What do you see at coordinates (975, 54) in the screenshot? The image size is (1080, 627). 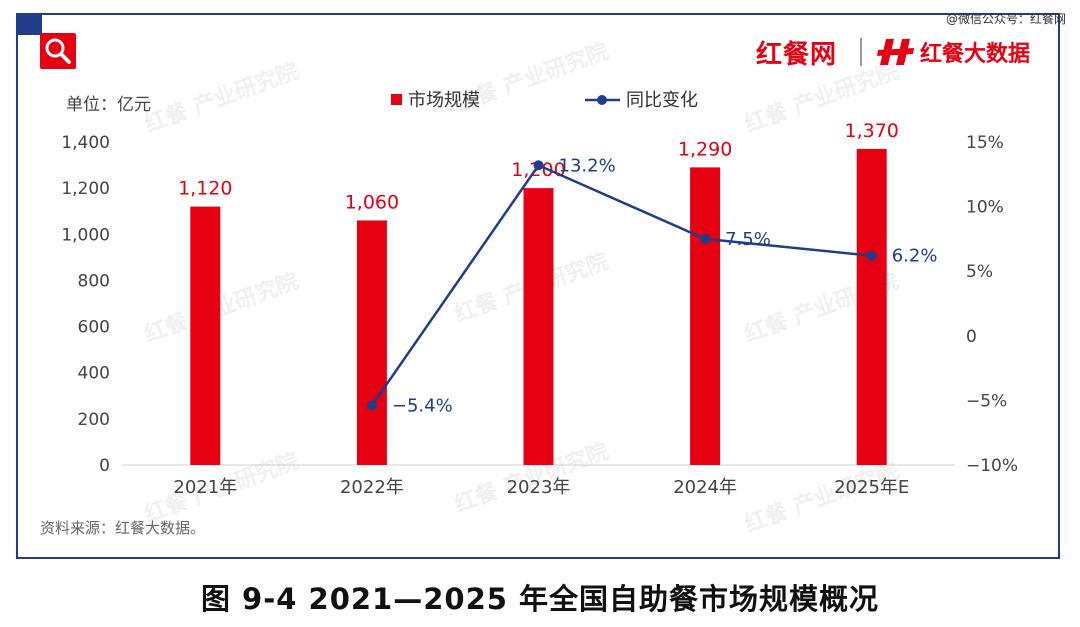 I see `brand-logo-data: 红餐大数据` at bounding box center [975, 54].